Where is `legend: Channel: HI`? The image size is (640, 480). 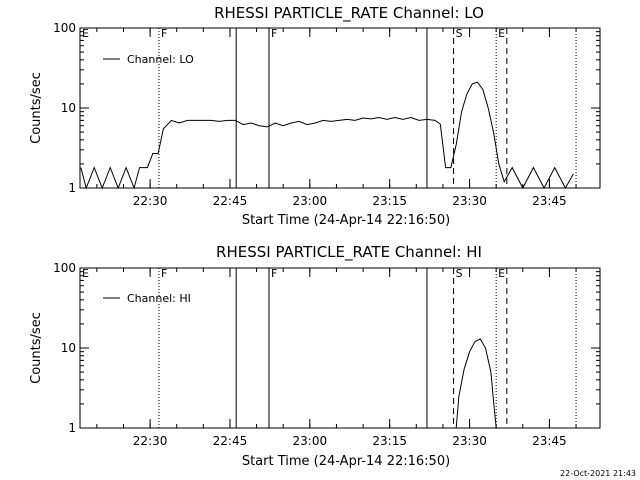
legend: Channel: HI is located at coordinates (147, 298).